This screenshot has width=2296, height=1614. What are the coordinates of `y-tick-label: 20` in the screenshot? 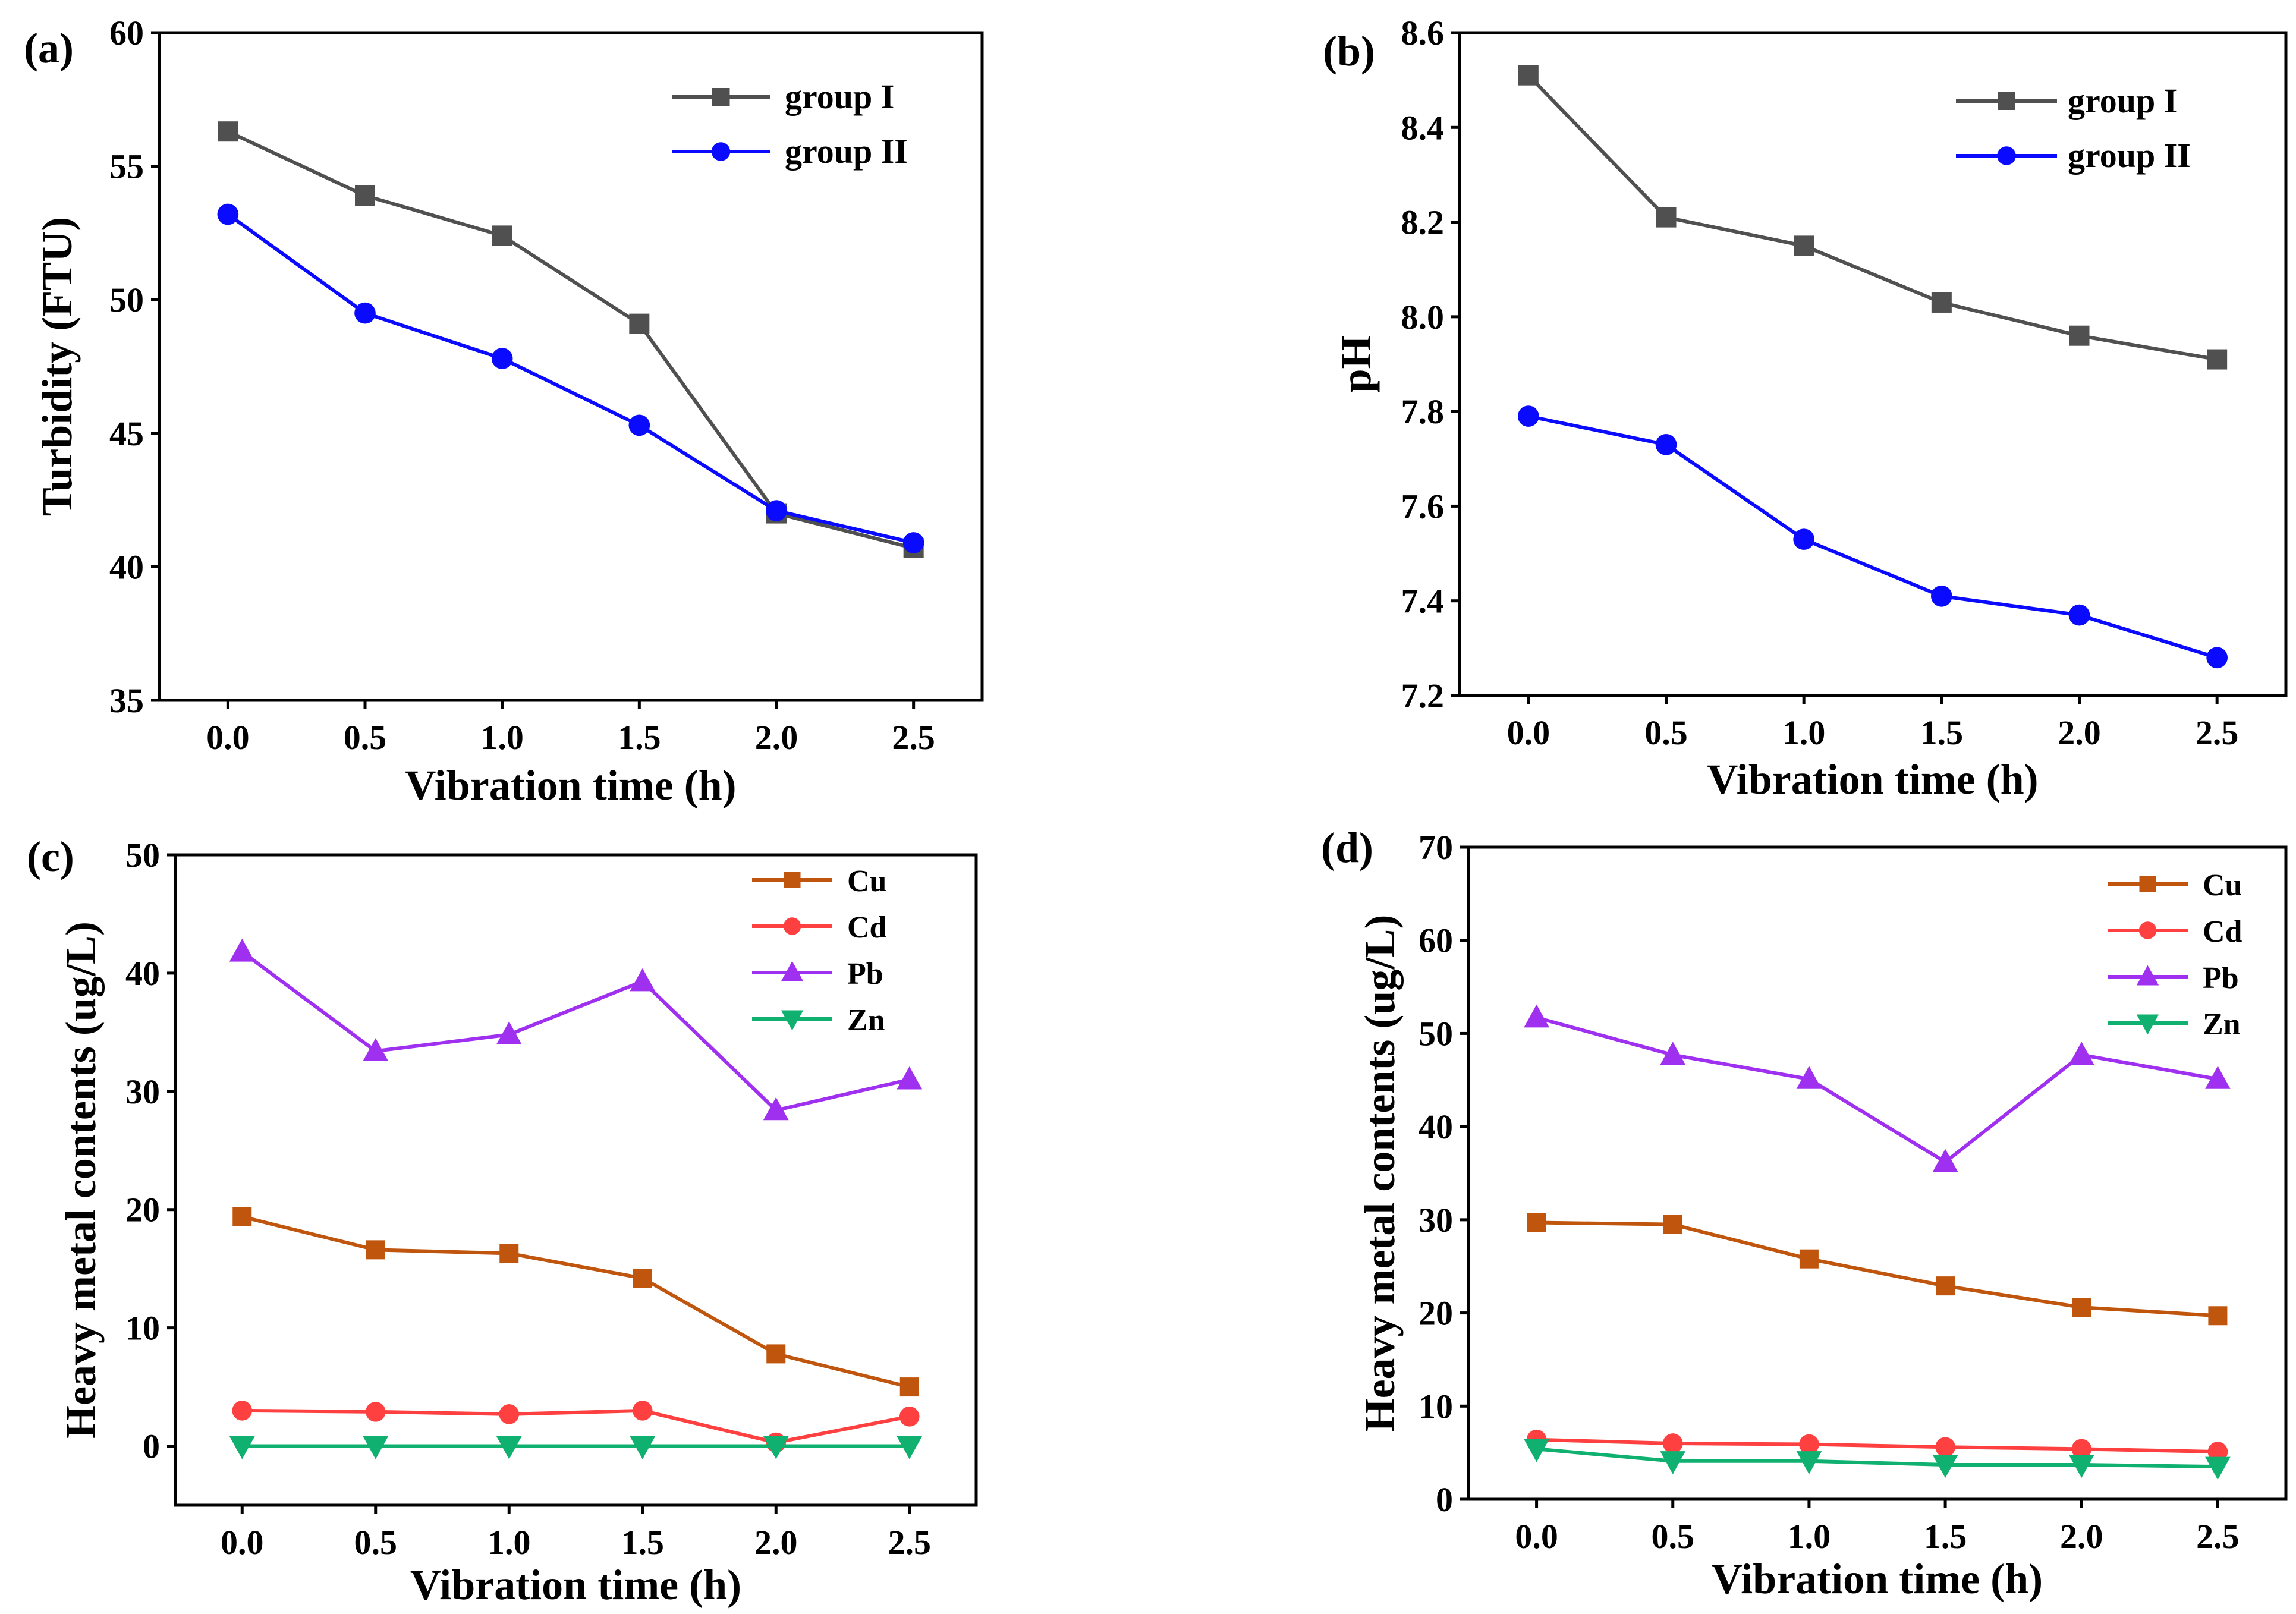 It's located at (1436, 1313).